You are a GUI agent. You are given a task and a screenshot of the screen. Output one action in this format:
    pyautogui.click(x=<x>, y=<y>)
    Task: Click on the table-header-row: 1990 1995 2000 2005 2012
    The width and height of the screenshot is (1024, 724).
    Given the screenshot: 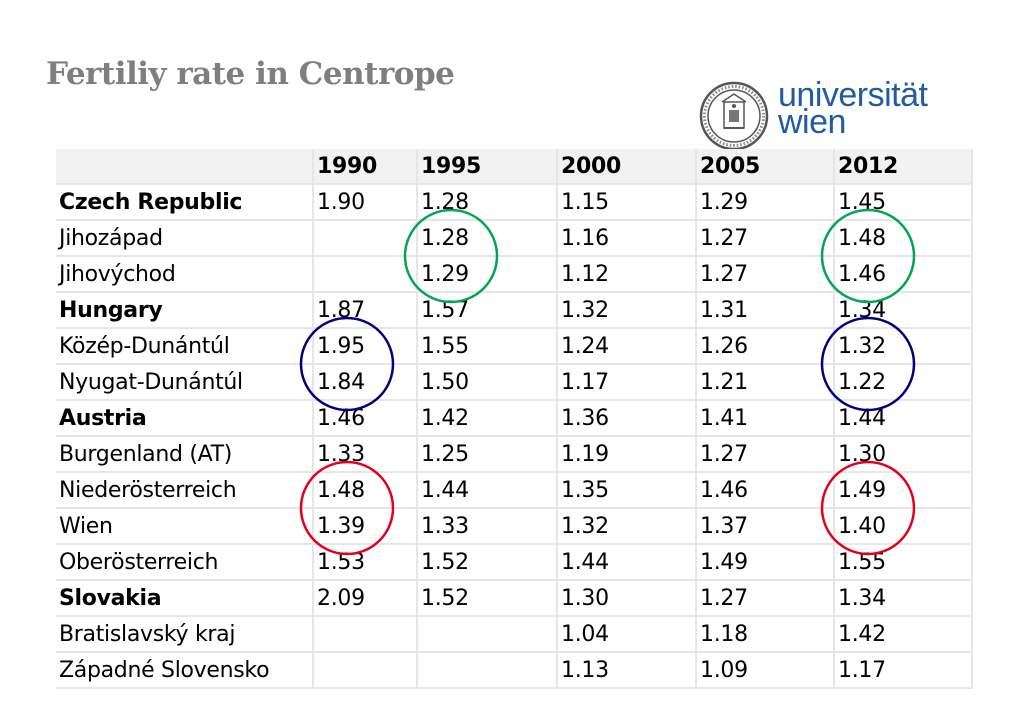 What is the action you would take?
    pyautogui.click(x=514, y=166)
    